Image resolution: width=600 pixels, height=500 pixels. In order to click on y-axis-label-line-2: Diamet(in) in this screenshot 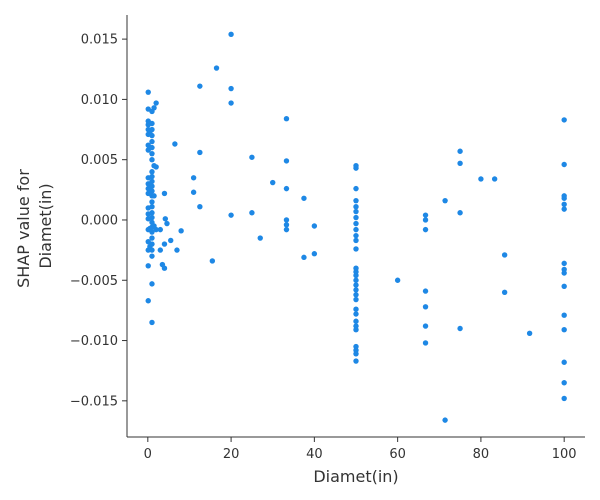, I will do `click(45, 225)`.